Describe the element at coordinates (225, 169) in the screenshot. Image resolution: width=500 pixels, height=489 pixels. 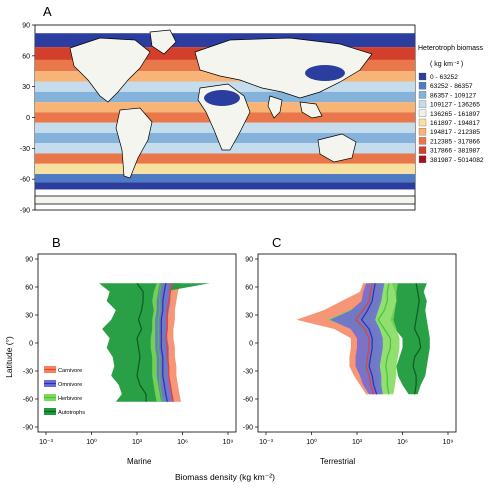
I see `map-band--50` at that location.